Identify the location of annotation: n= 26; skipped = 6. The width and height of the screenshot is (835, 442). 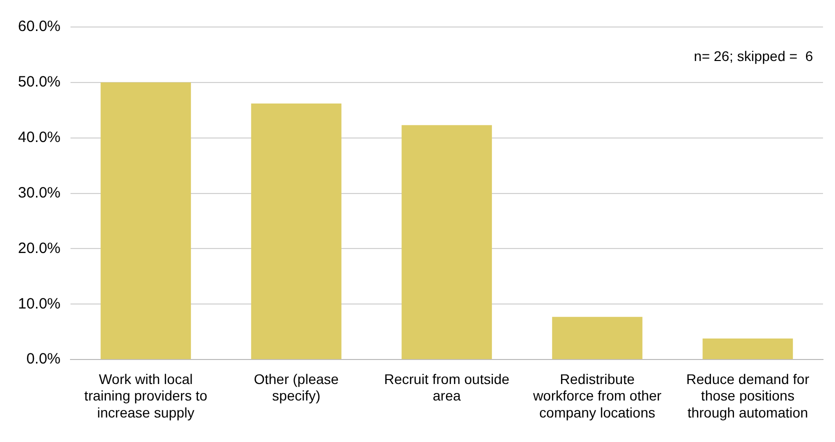
(754, 56).